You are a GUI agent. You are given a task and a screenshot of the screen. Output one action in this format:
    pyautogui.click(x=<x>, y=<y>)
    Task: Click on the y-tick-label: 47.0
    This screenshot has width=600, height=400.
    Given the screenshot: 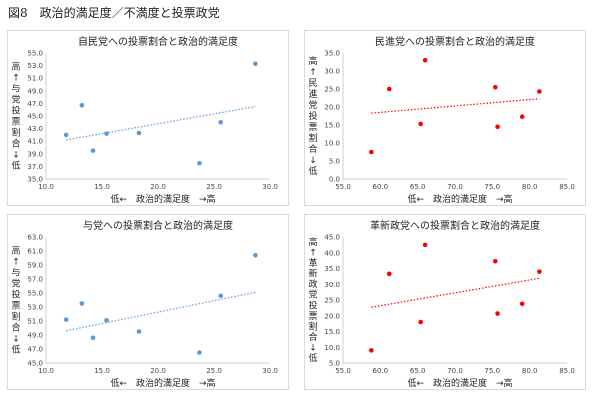 What is the action you would take?
    pyautogui.click(x=35, y=350)
    